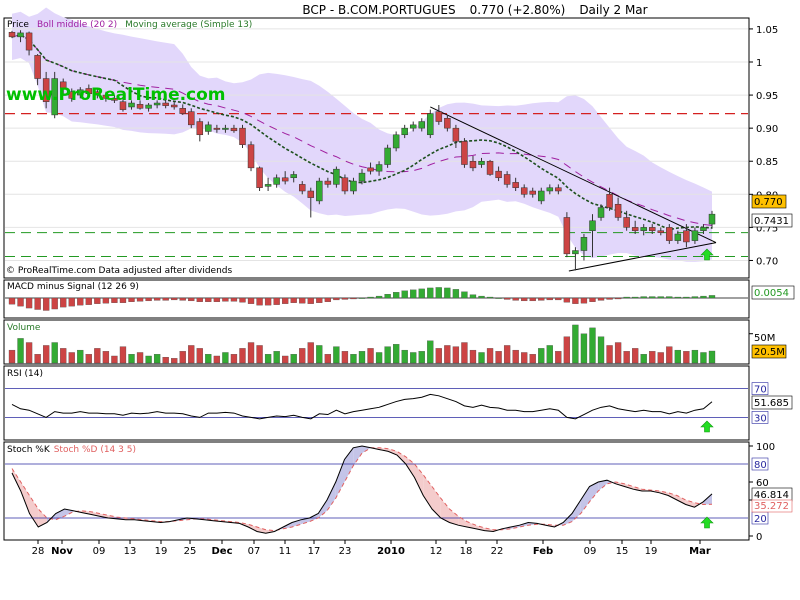 Image resolution: width=800 pixels, height=600 pixels. What do you see at coordinates (362, 406) in the screenshot?
I see `rsi-line` at bounding box center [362, 406].